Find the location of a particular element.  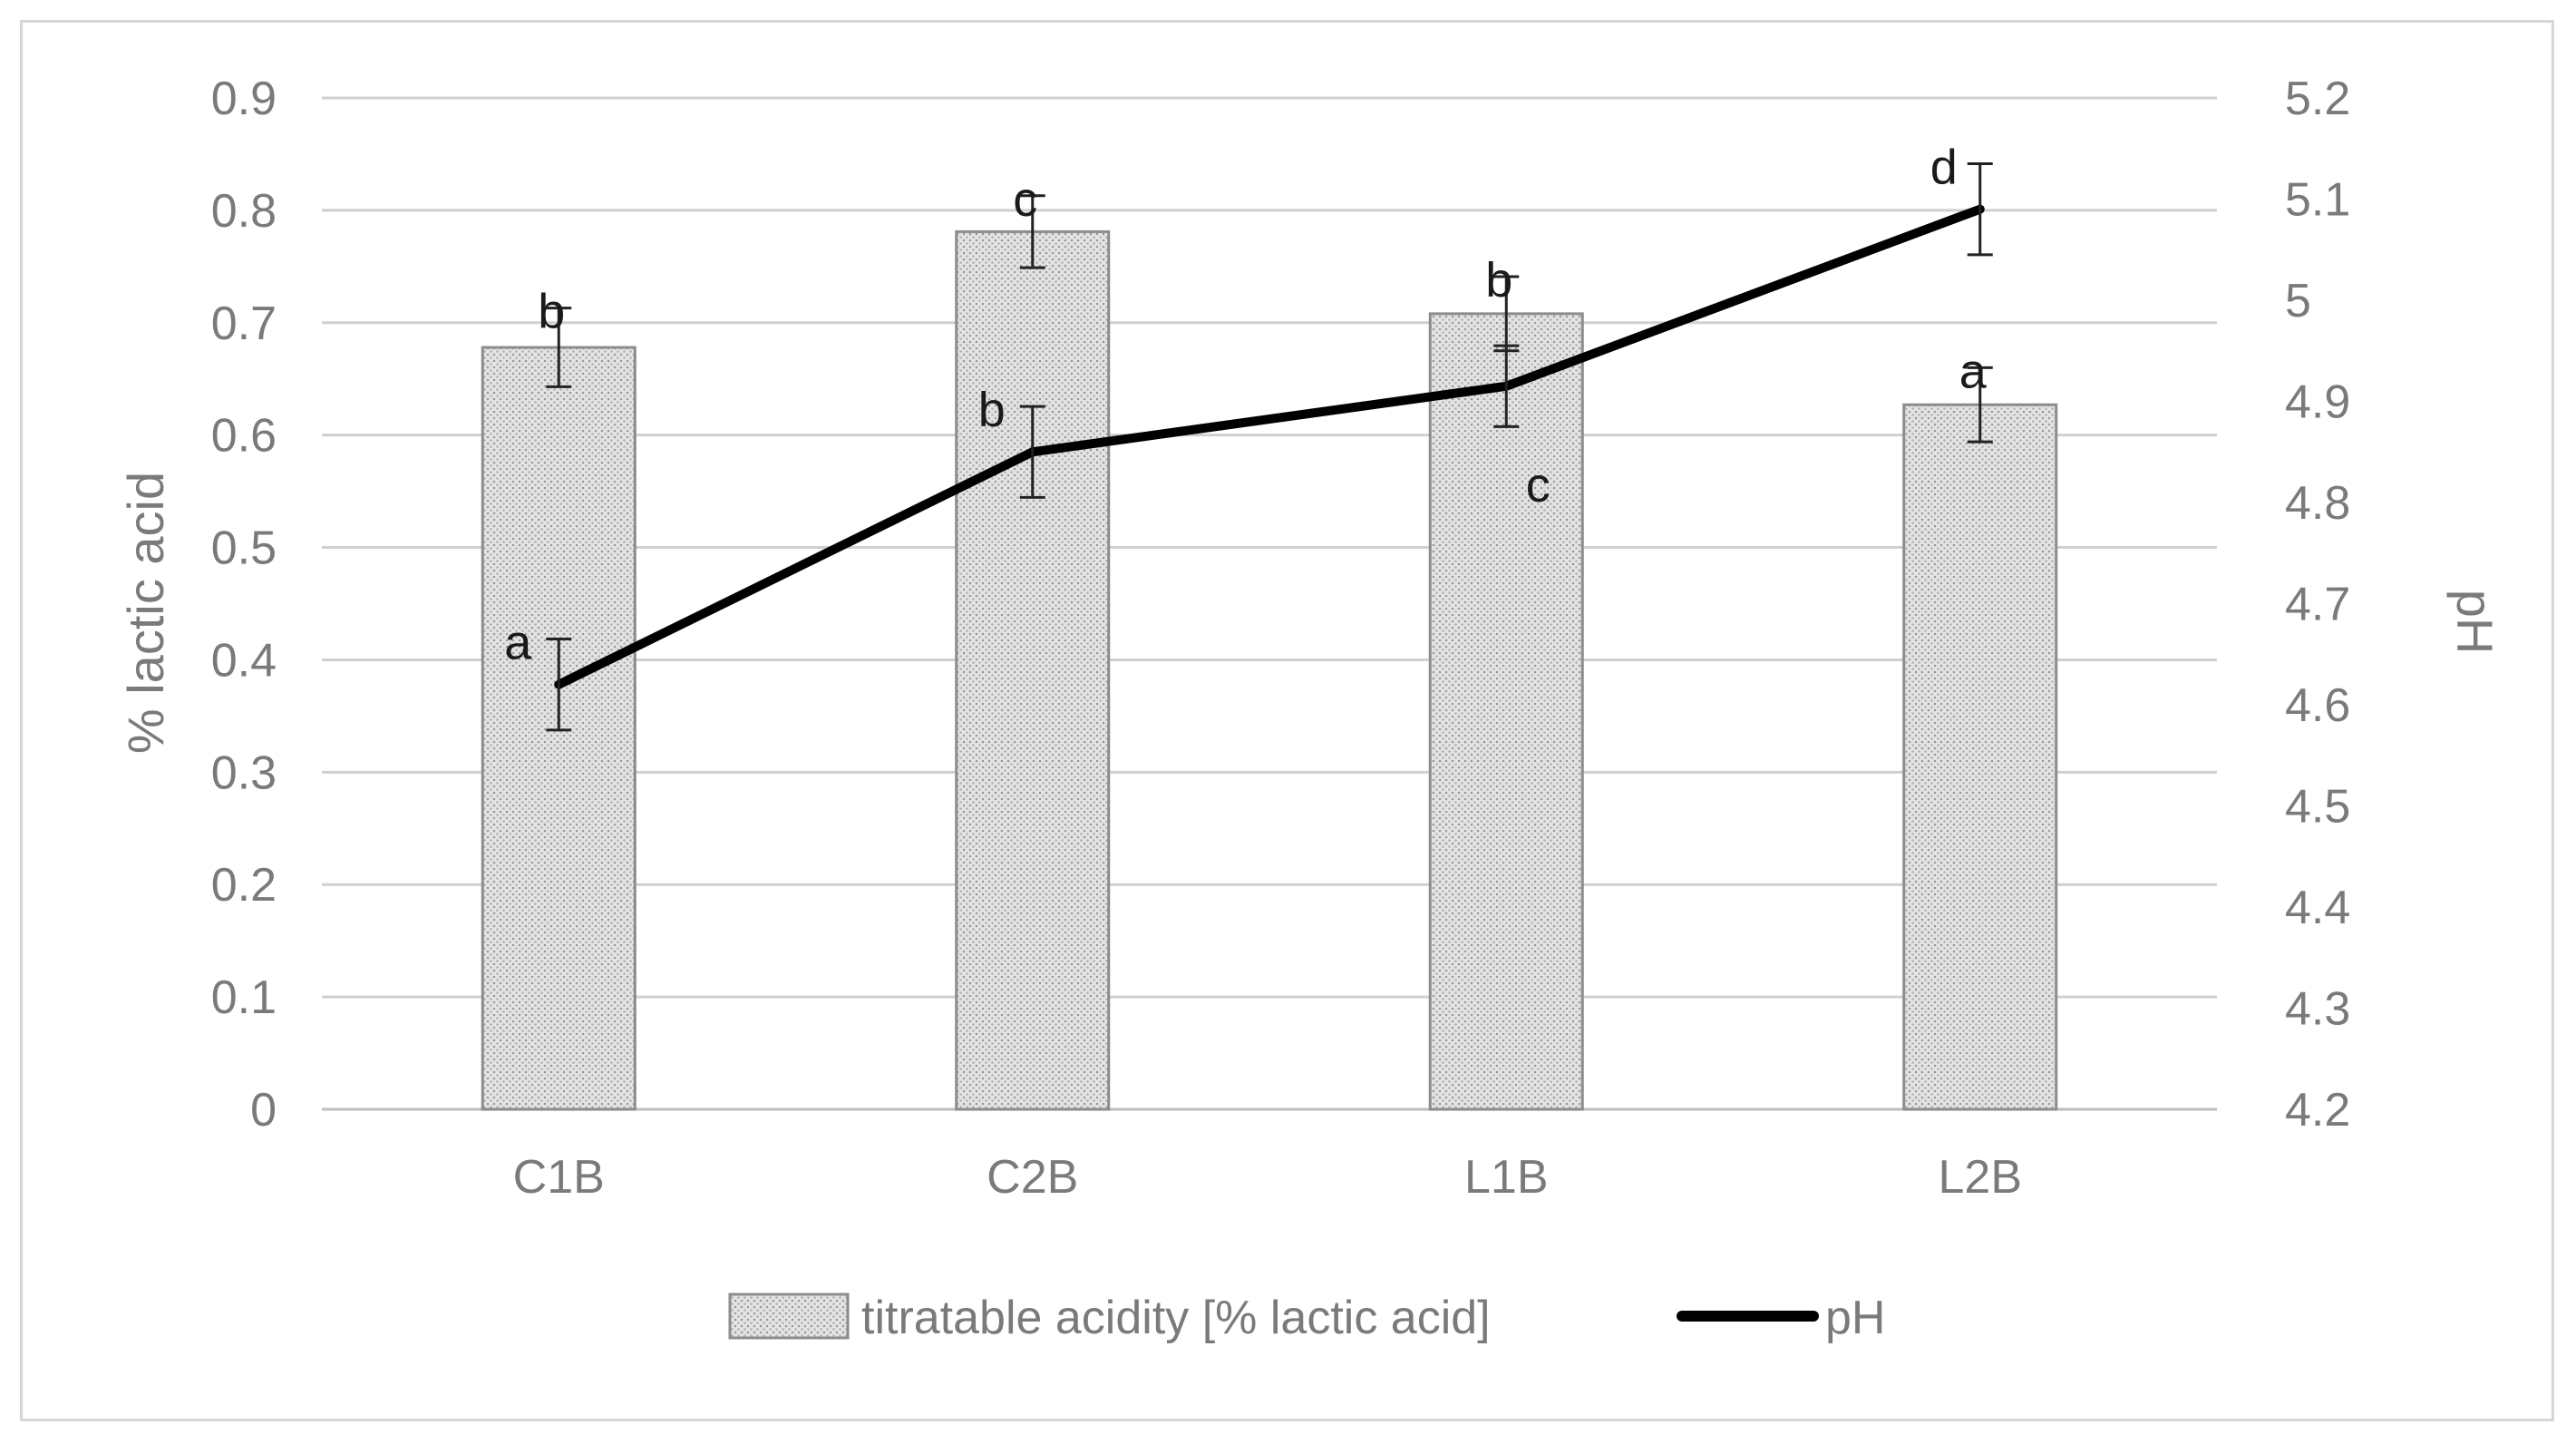

category-axis-ticks: C1B C2B L1B L2B is located at coordinates (1267, 1177).